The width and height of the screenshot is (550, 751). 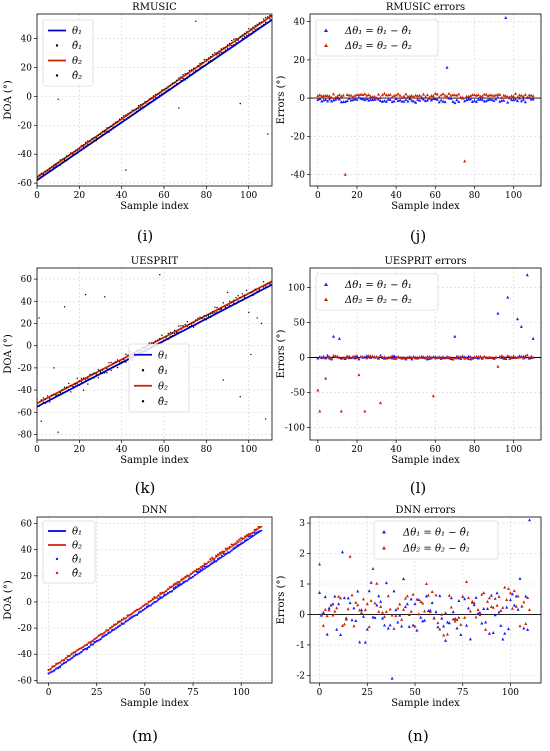 What do you see at coordinates (49, 693) in the screenshot?
I see `x-tick-label: 0` at bounding box center [49, 693].